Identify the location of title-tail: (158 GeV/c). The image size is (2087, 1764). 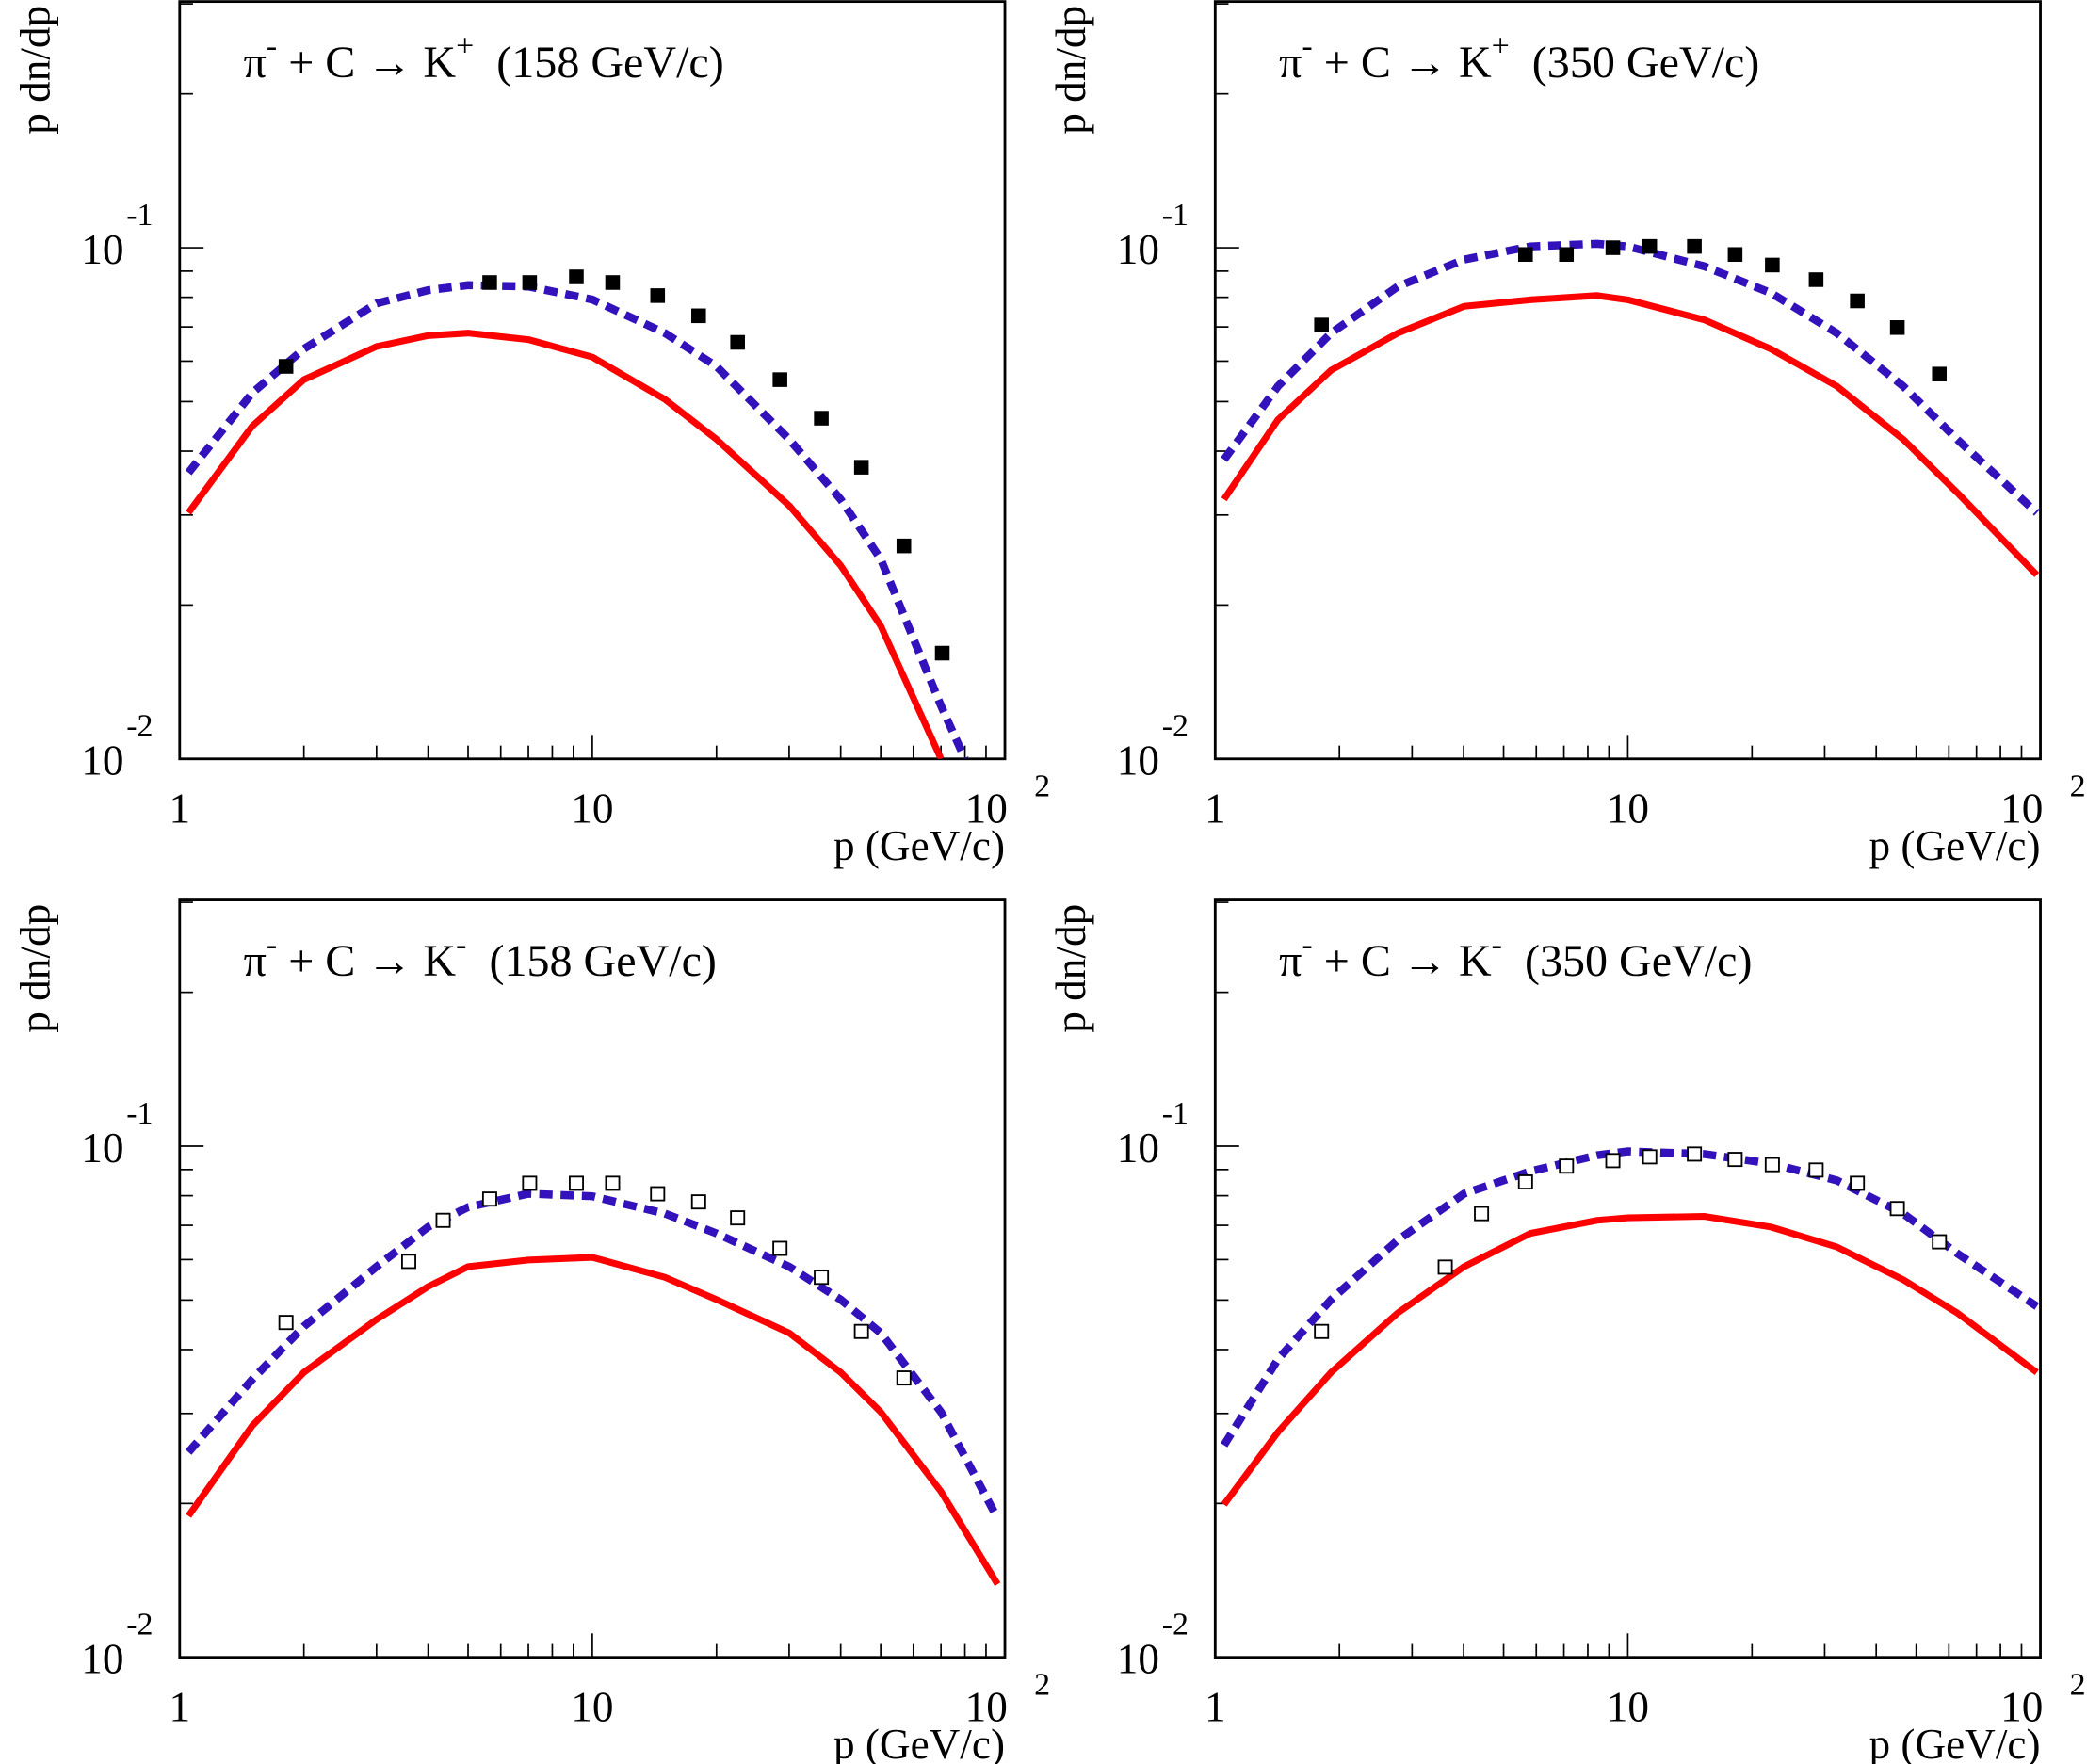
(591, 961).